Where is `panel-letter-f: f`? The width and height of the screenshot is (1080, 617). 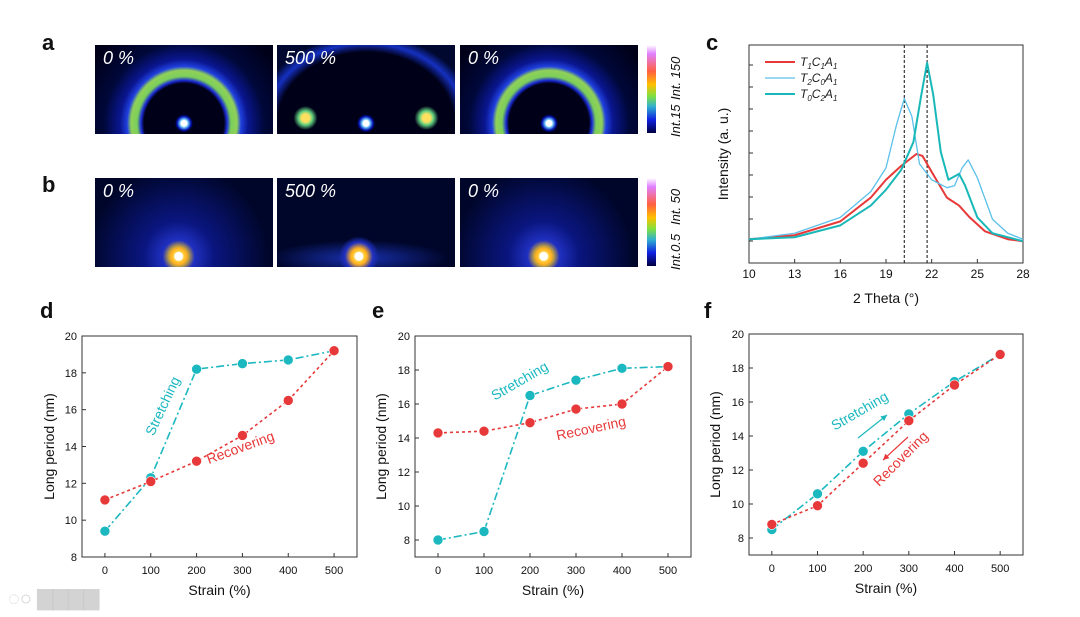 panel-letter-f: f is located at coordinates (708, 310).